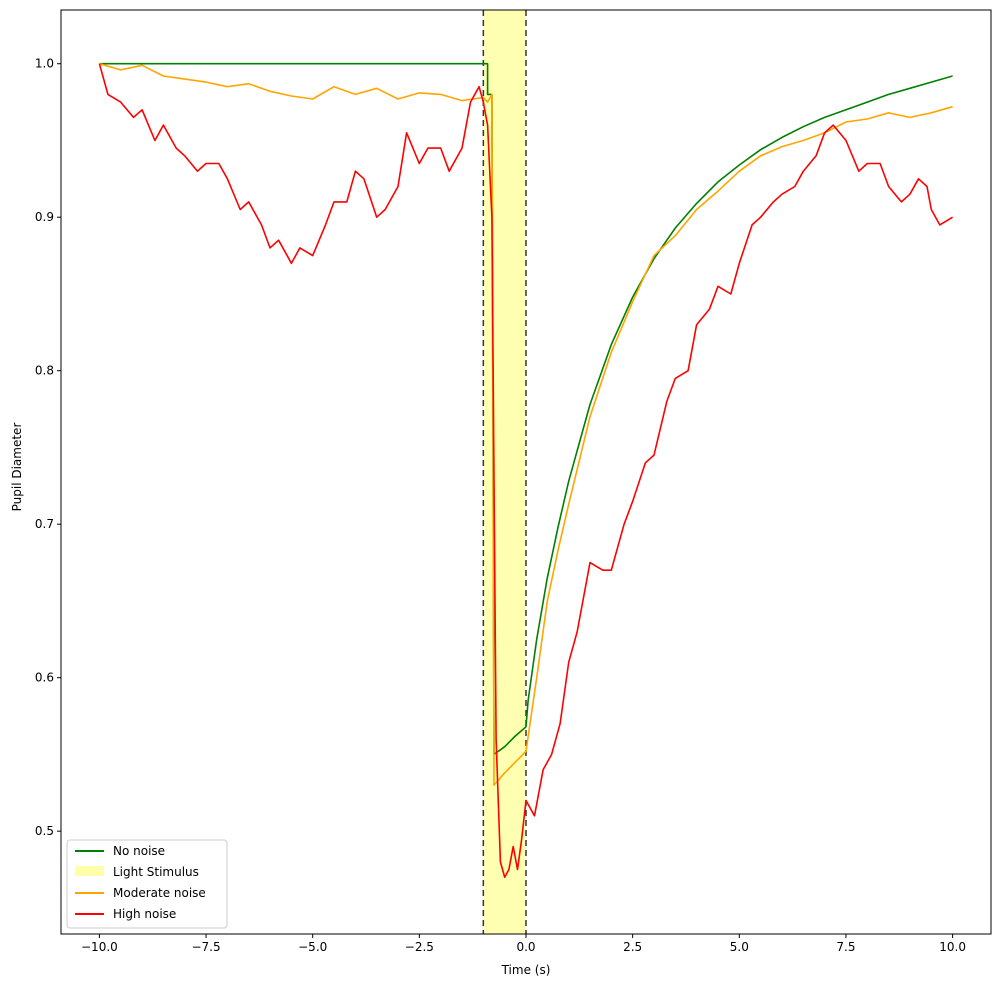 The width and height of the screenshot is (1001, 987). What do you see at coordinates (44, 831) in the screenshot?
I see `y-tick-label: 0.5` at bounding box center [44, 831].